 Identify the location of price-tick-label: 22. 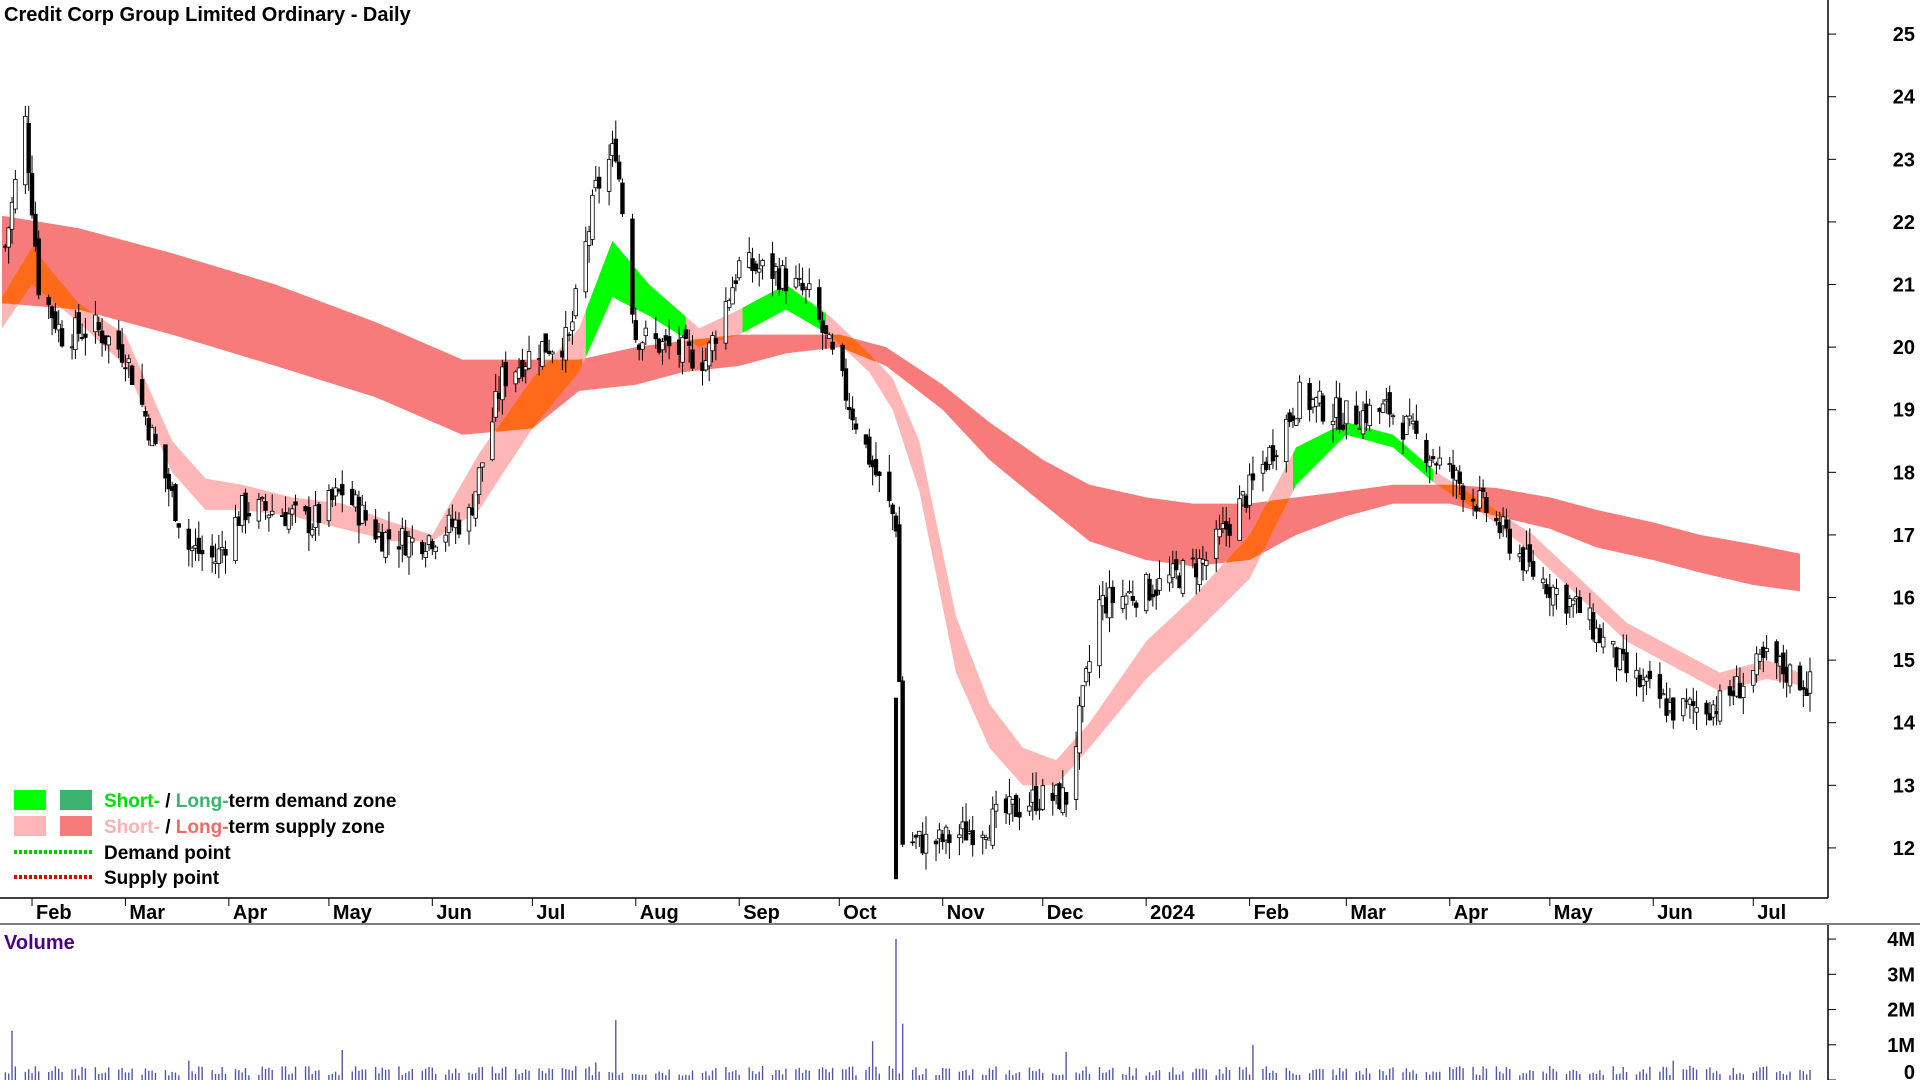
(1904, 223).